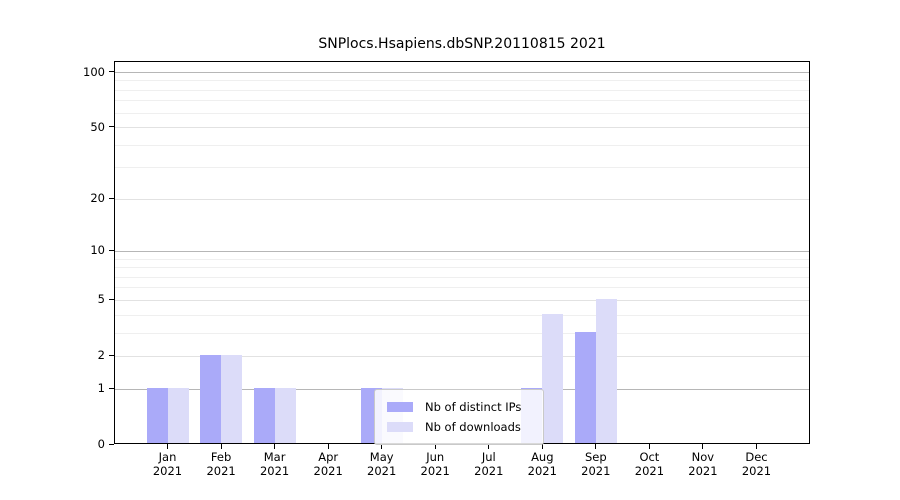 This screenshot has width=900, height=500. I want to click on y-axis-tick-label: 100, so click(94, 71).